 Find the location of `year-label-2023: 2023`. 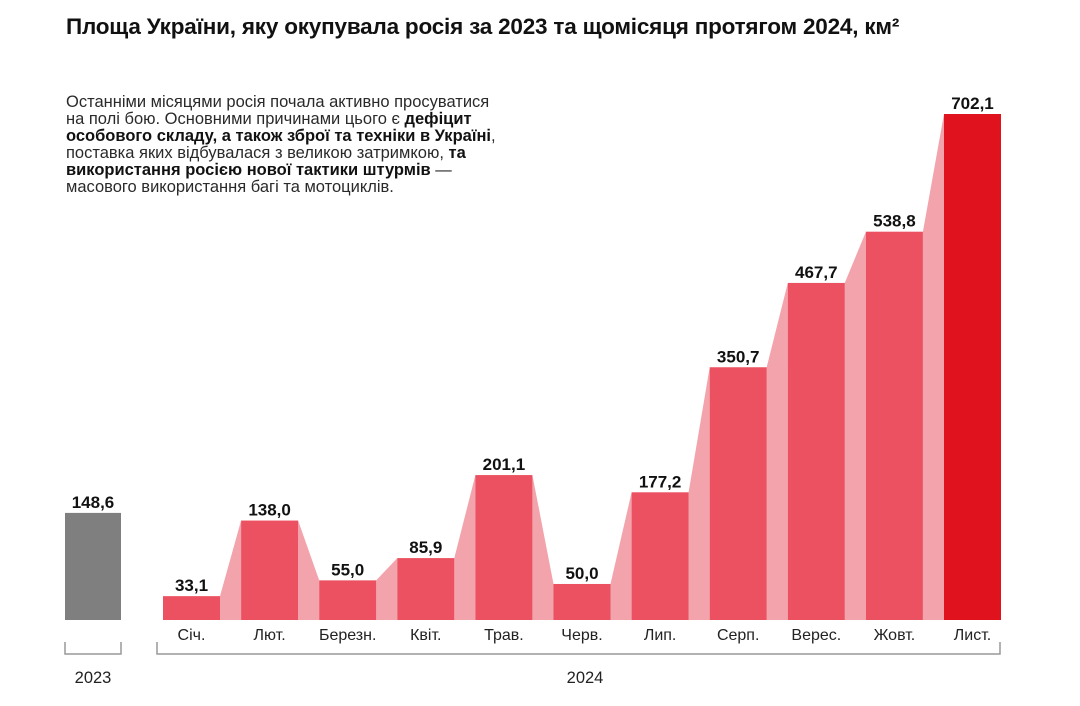

year-label-2023: 2023 is located at coordinates (93, 678).